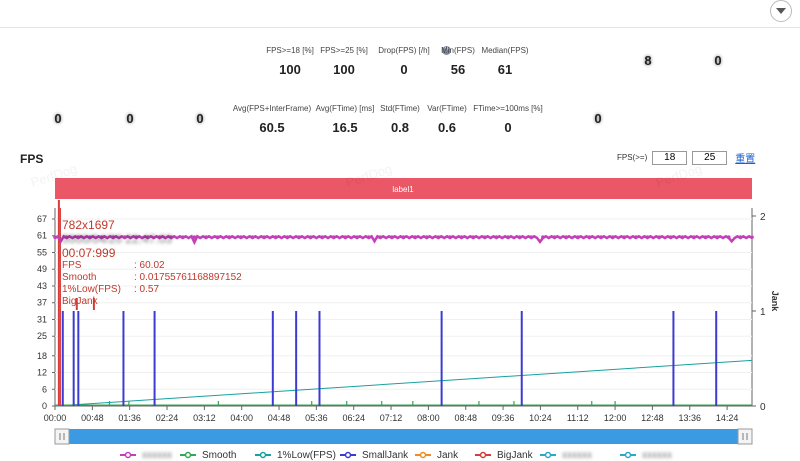  I want to click on legend-item-fps: xxxxxx, so click(146, 455).